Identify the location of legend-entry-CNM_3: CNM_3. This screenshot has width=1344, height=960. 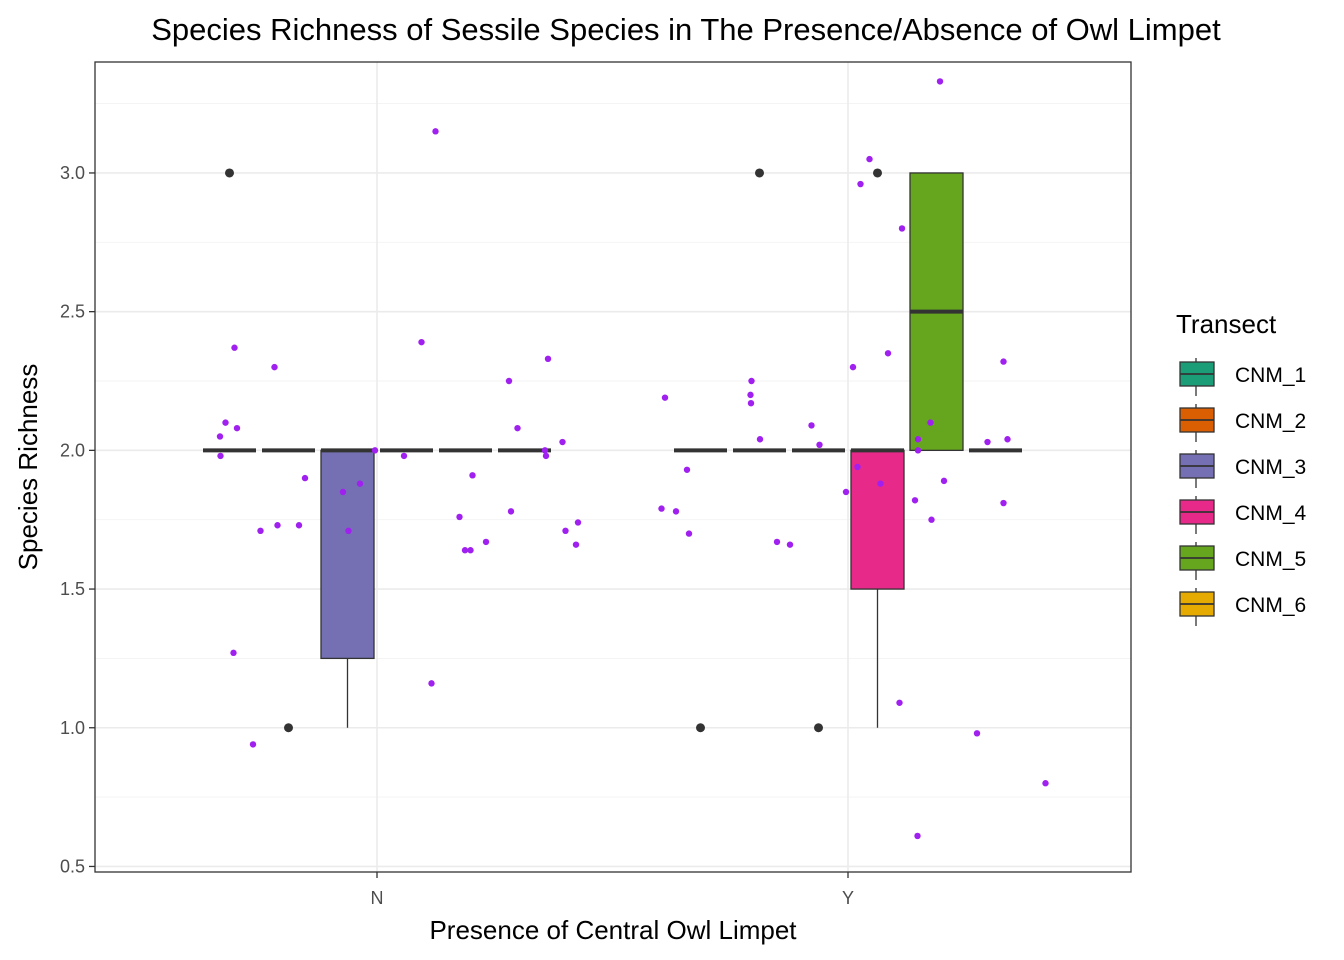
(1242, 469).